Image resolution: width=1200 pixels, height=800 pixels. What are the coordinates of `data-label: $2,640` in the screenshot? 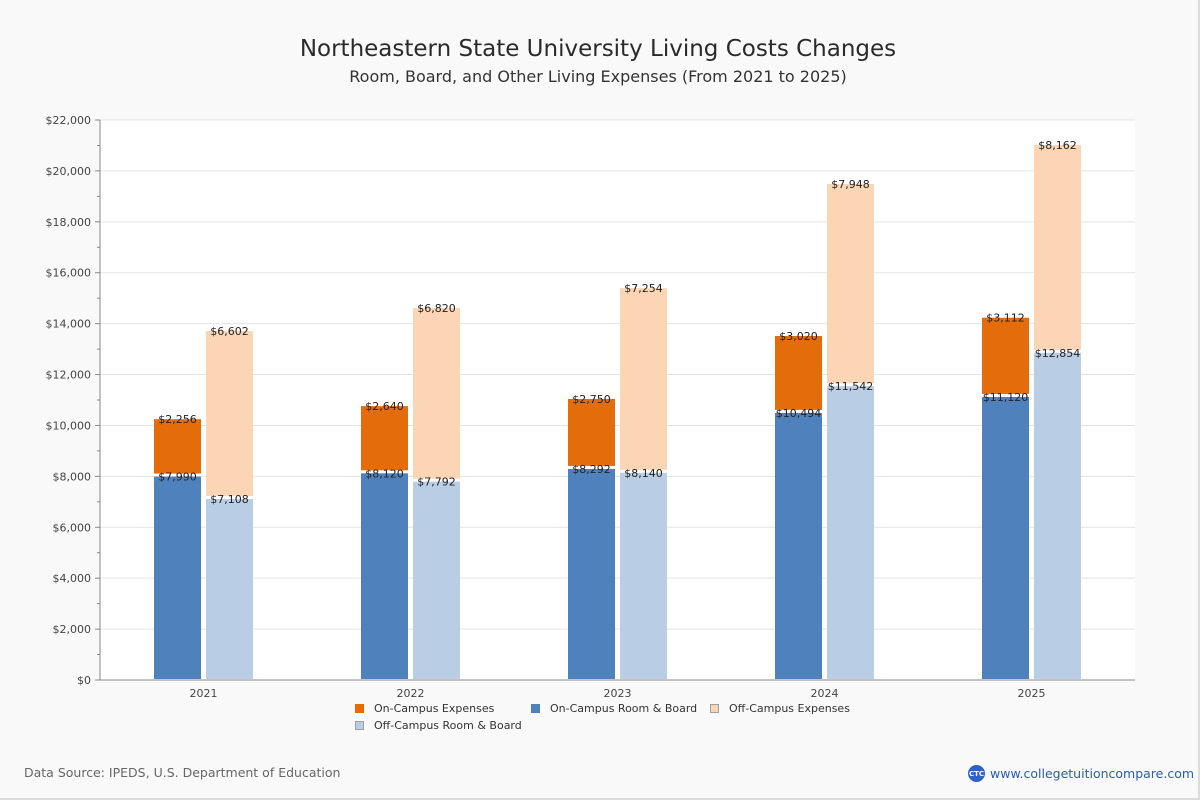 It's located at (384, 406).